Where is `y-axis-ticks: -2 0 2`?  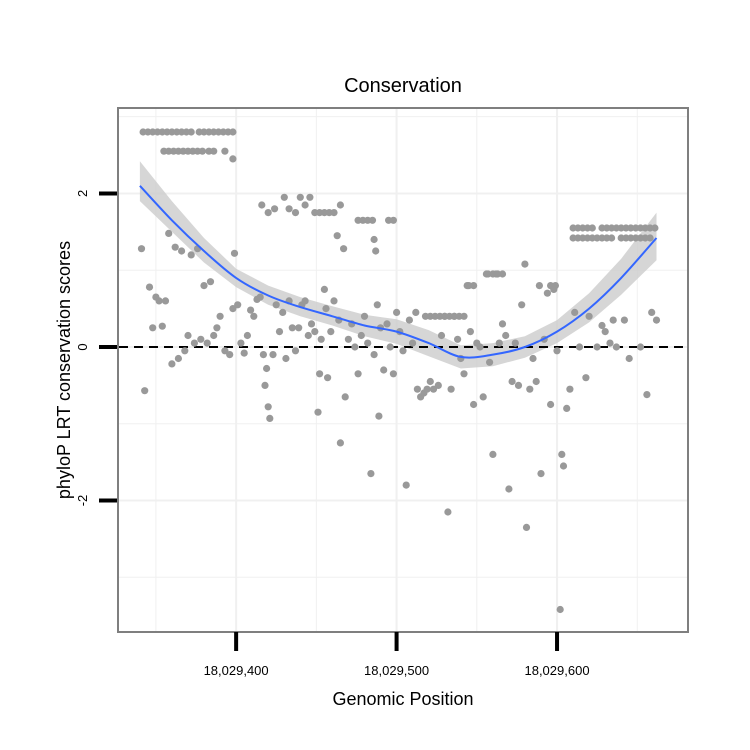
y-axis-ticks: -2 0 2 is located at coordinates (96, 348).